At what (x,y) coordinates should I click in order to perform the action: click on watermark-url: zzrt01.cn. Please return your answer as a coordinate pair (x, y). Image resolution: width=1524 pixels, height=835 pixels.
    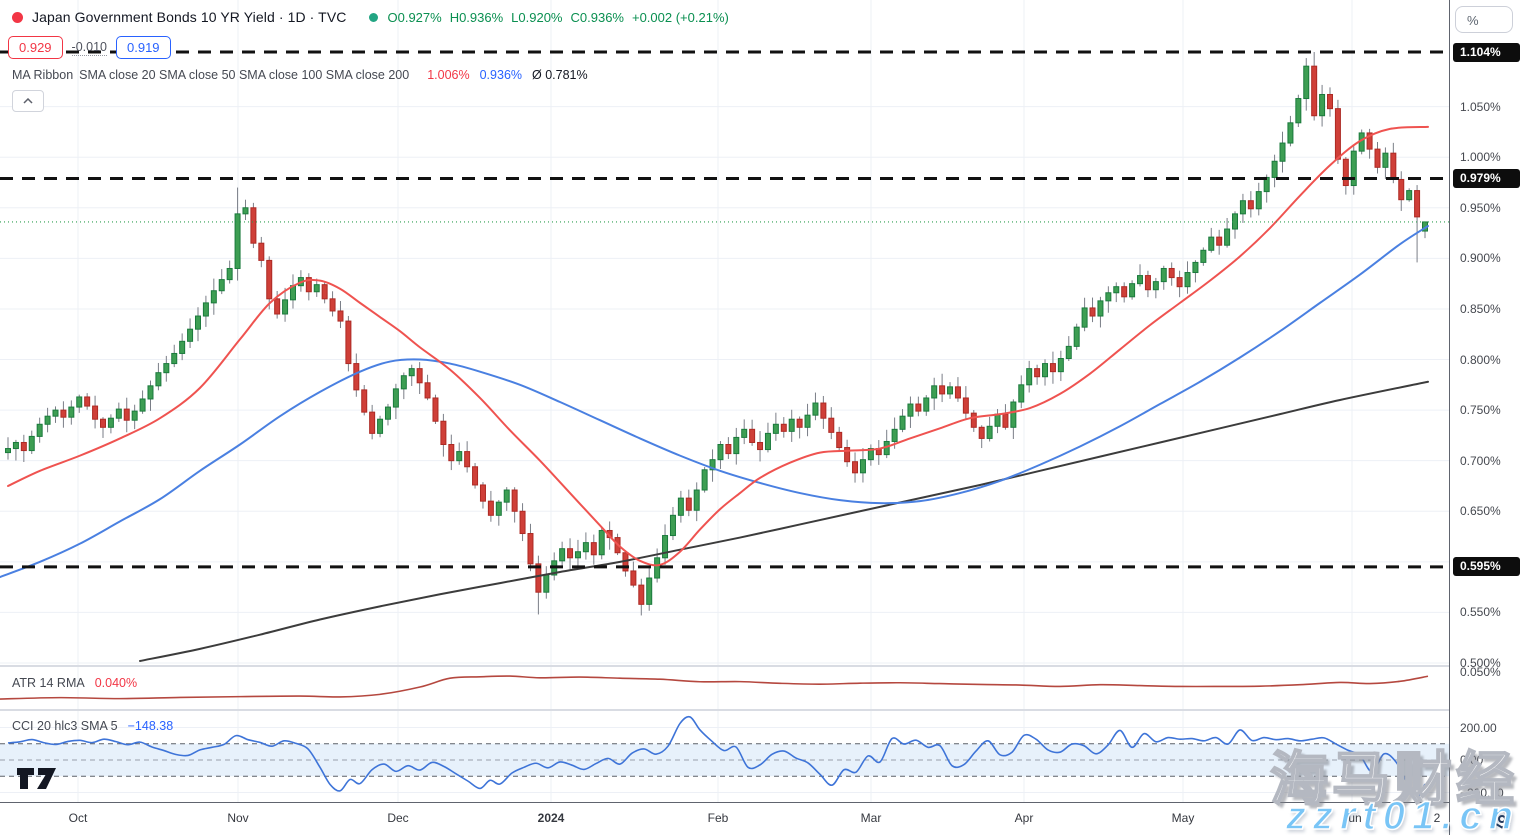
    Looking at the image, I should click on (1402, 814).